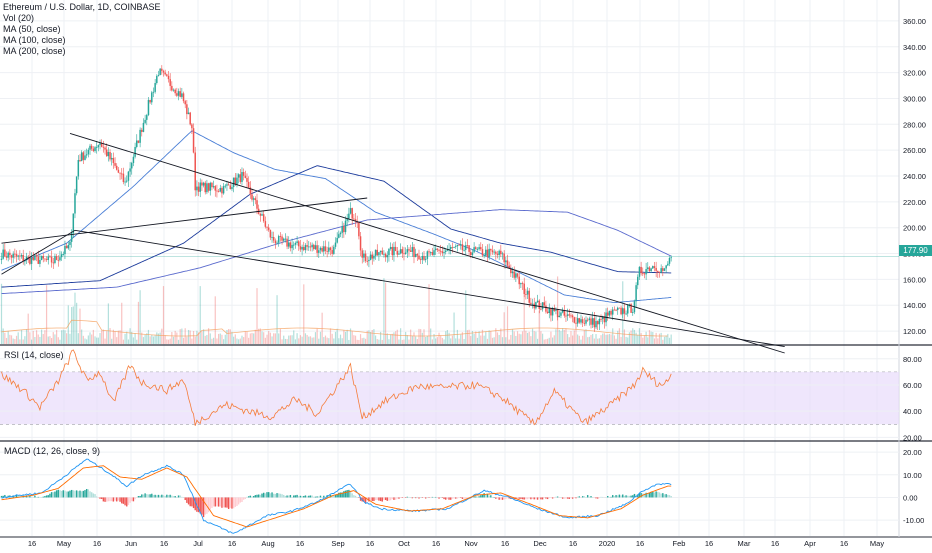 The height and width of the screenshot is (553, 932). I want to click on rsi-panel-label: RSI (14, close), so click(34, 355).